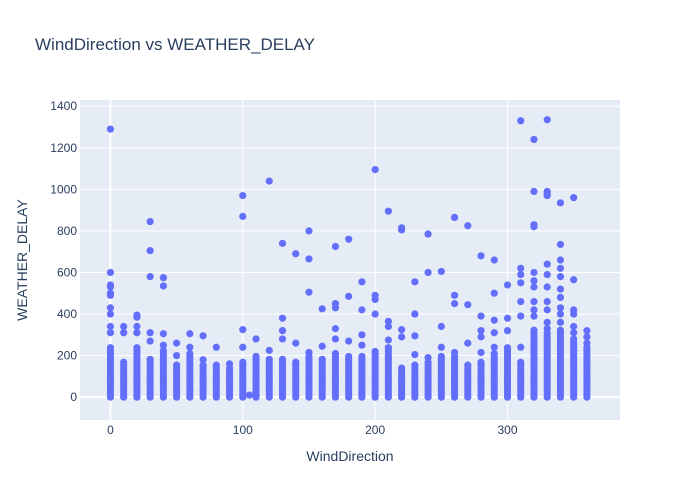 The width and height of the screenshot is (700, 500). I want to click on y-tick-label: 1200, so click(63, 148).